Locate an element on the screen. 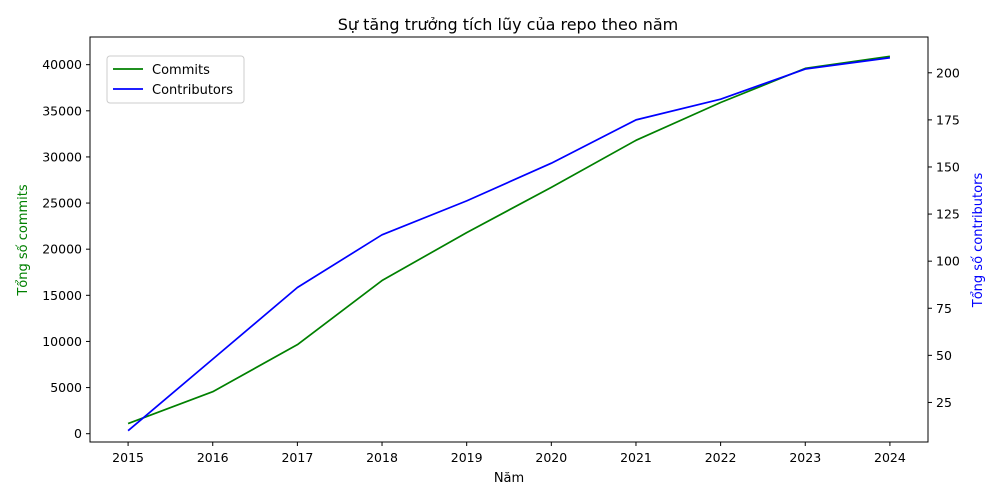 This screenshot has height=500, width=1000. x-tick-label: 2017 is located at coordinates (297, 457).